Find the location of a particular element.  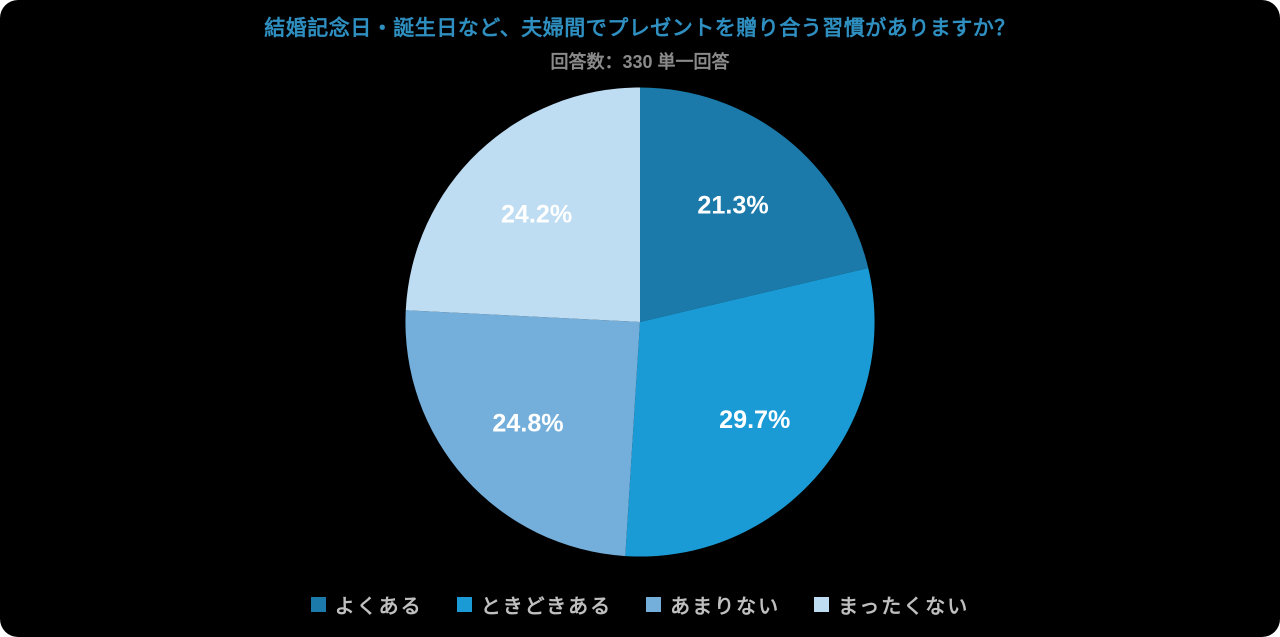

legend-item-2: ときどきある is located at coordinates (534, 604).